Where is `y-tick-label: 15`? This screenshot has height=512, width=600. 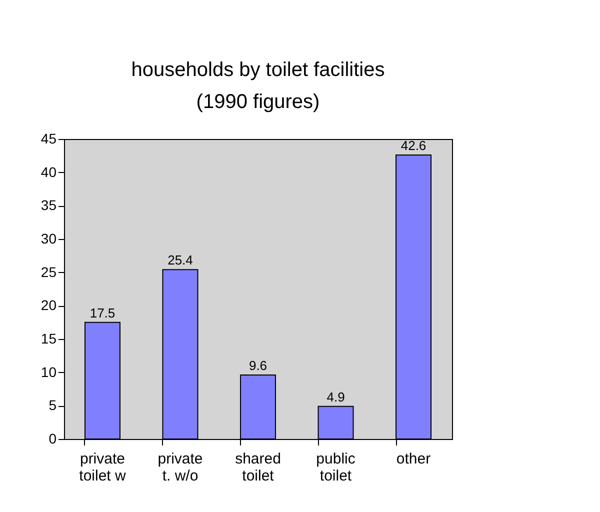
y-tick-label: 15 is located at coordinates (48, 338).